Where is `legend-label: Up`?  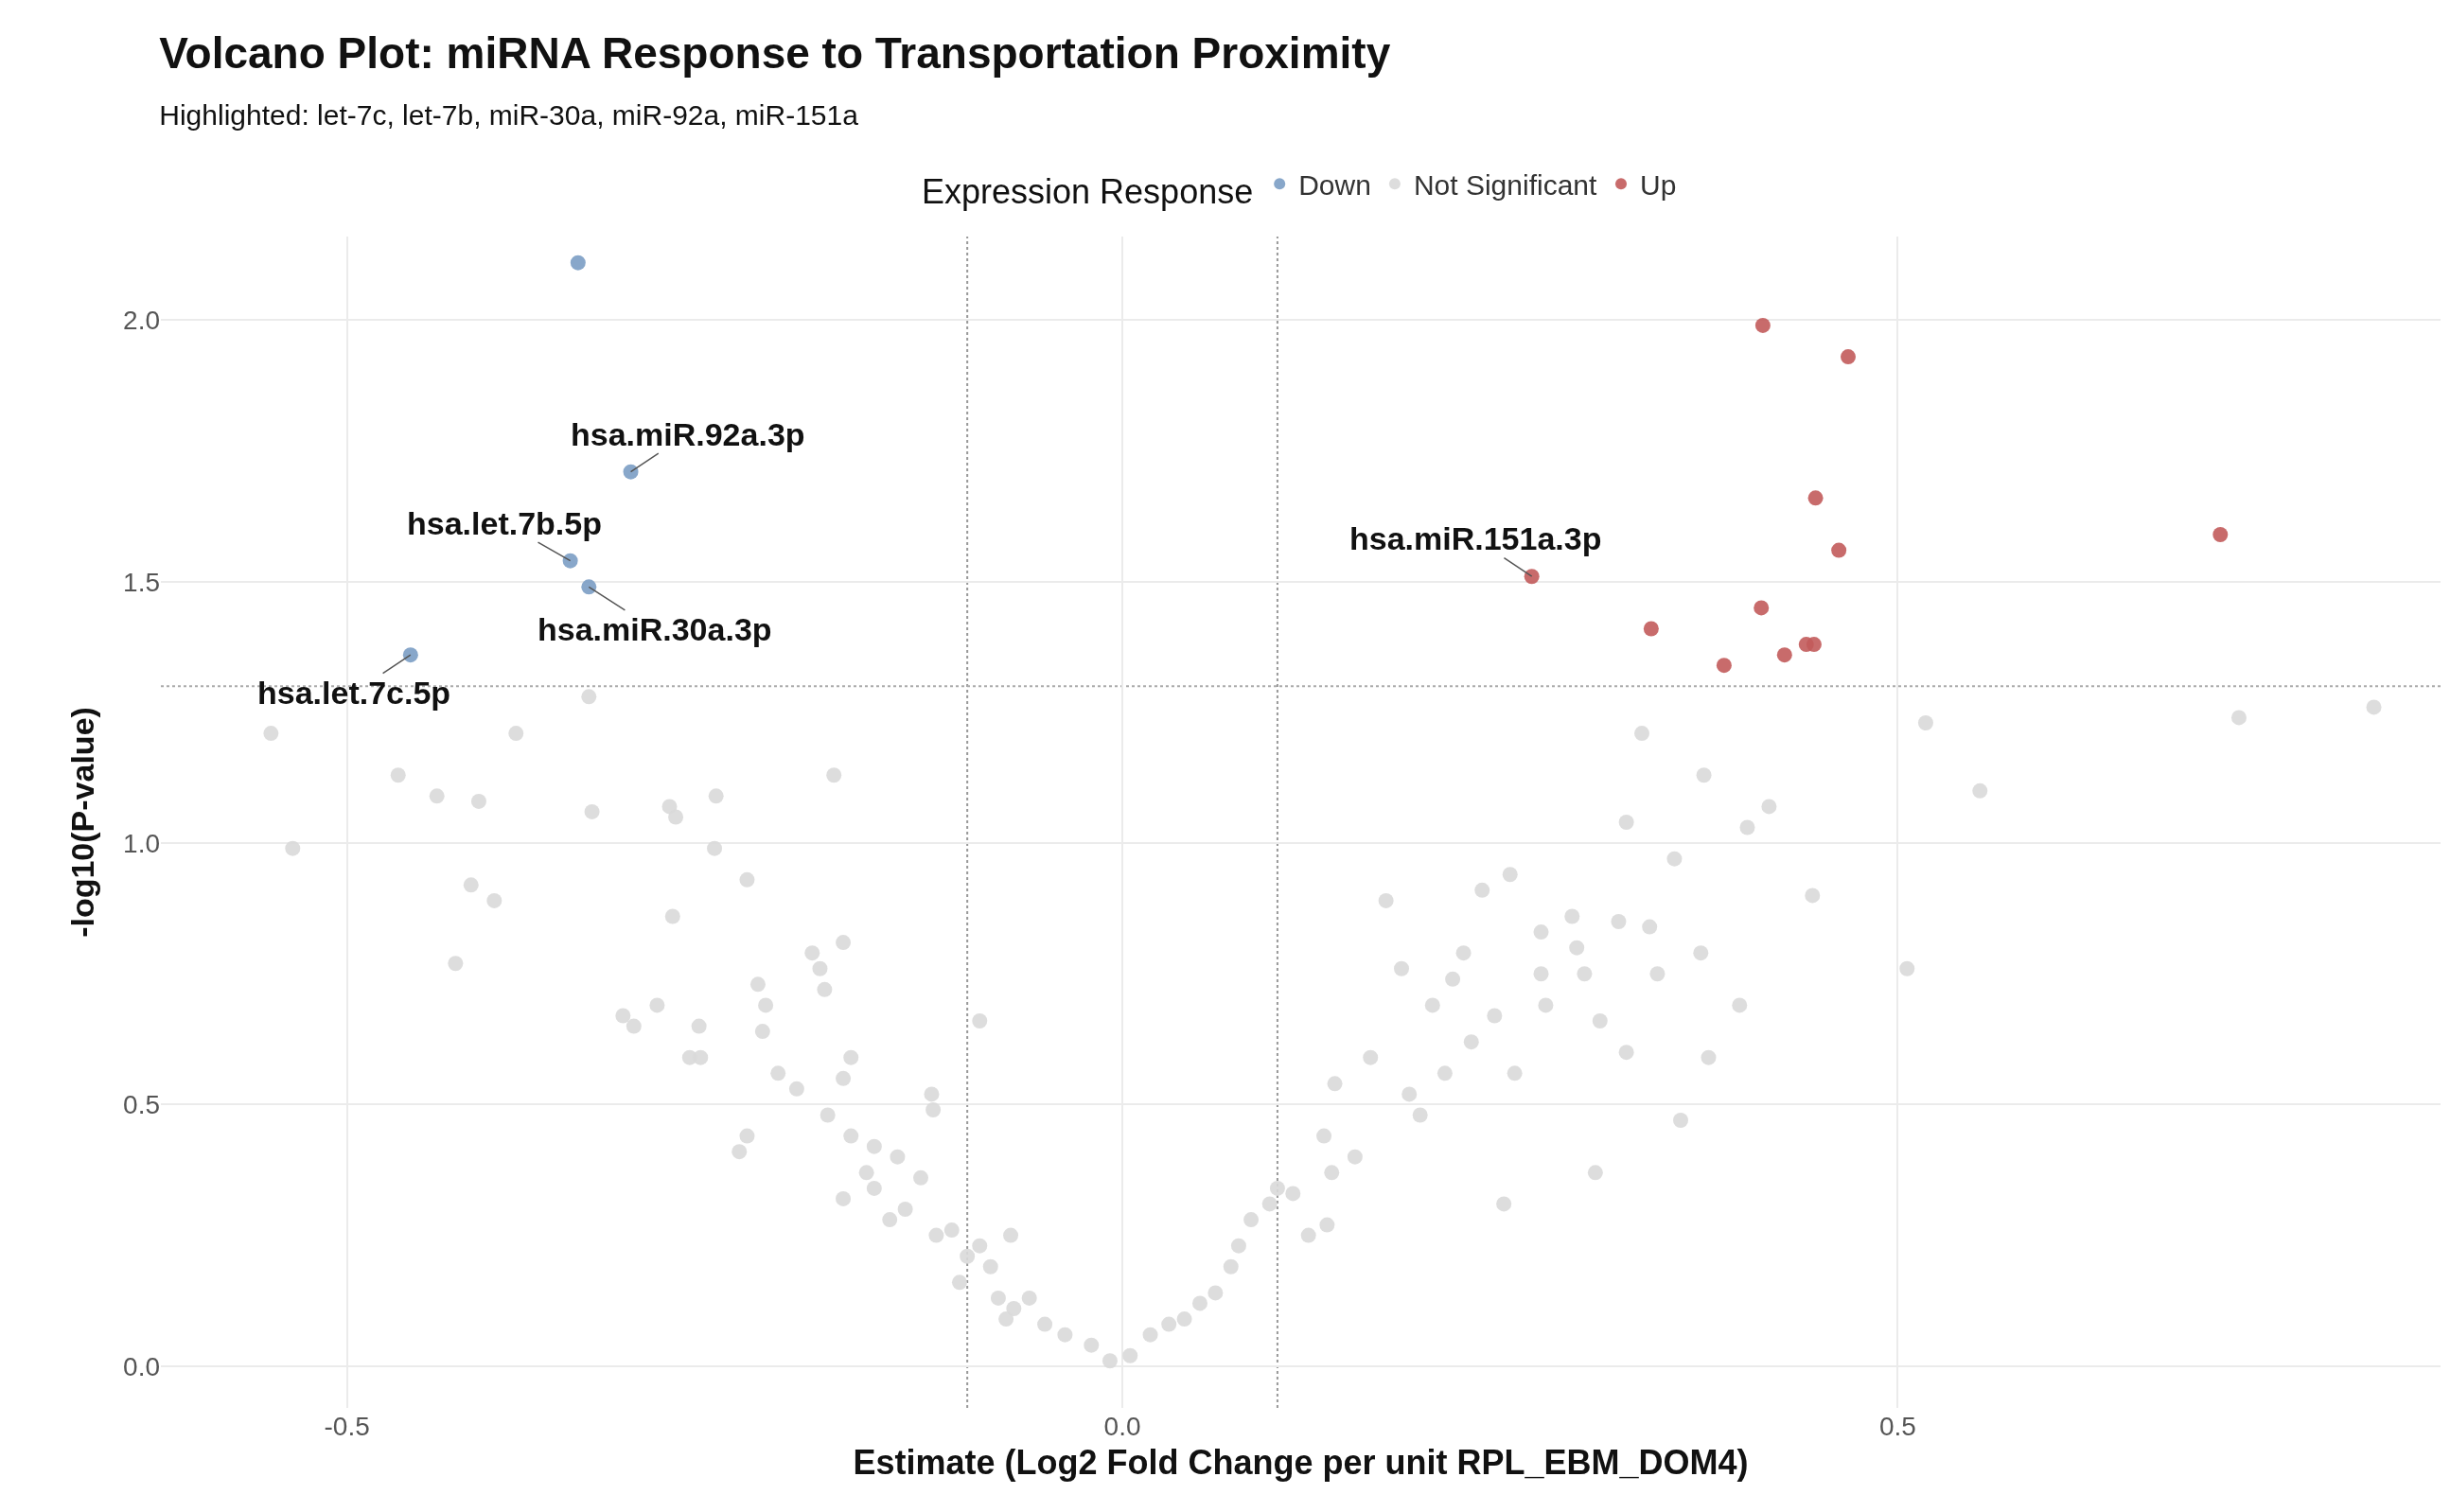
legend-label: Up is located at coordinates (1658, 185).